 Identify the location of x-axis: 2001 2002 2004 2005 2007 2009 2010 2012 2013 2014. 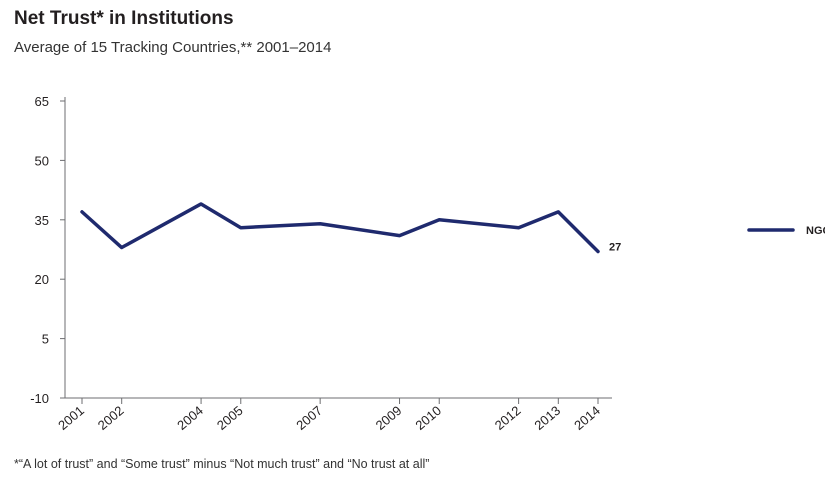
(333, 415).